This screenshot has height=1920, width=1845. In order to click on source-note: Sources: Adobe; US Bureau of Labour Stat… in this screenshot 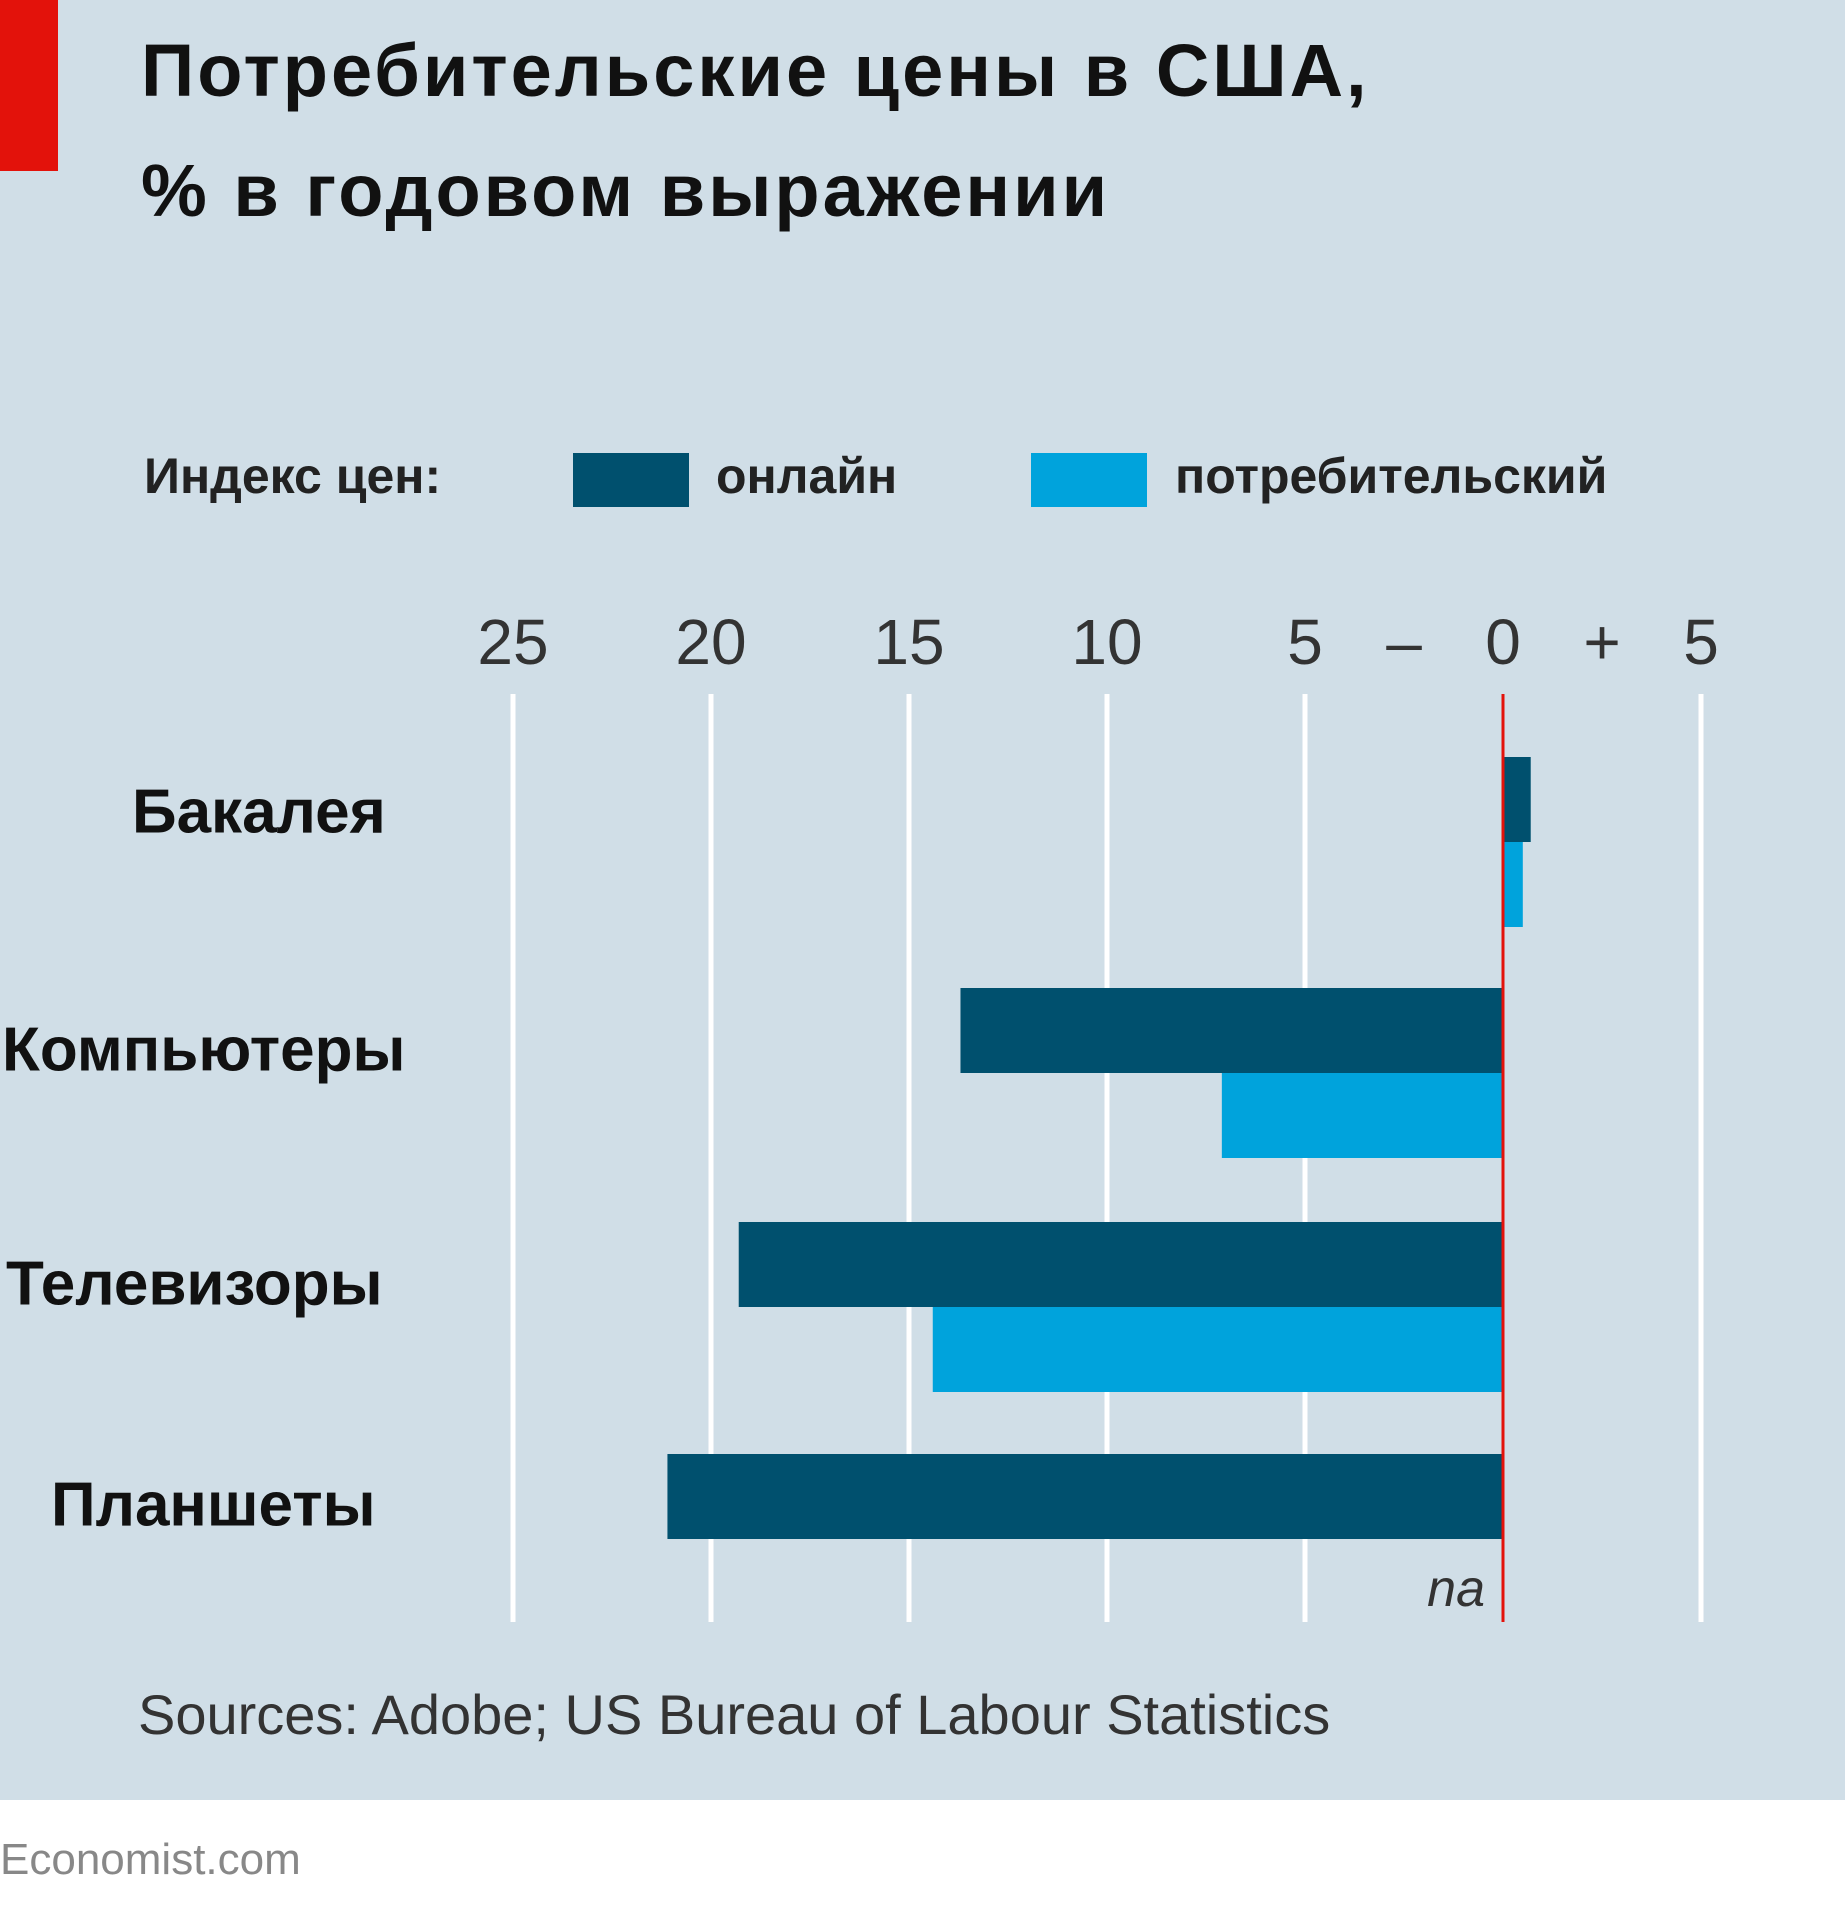, I will do `click(734, 1714)`.